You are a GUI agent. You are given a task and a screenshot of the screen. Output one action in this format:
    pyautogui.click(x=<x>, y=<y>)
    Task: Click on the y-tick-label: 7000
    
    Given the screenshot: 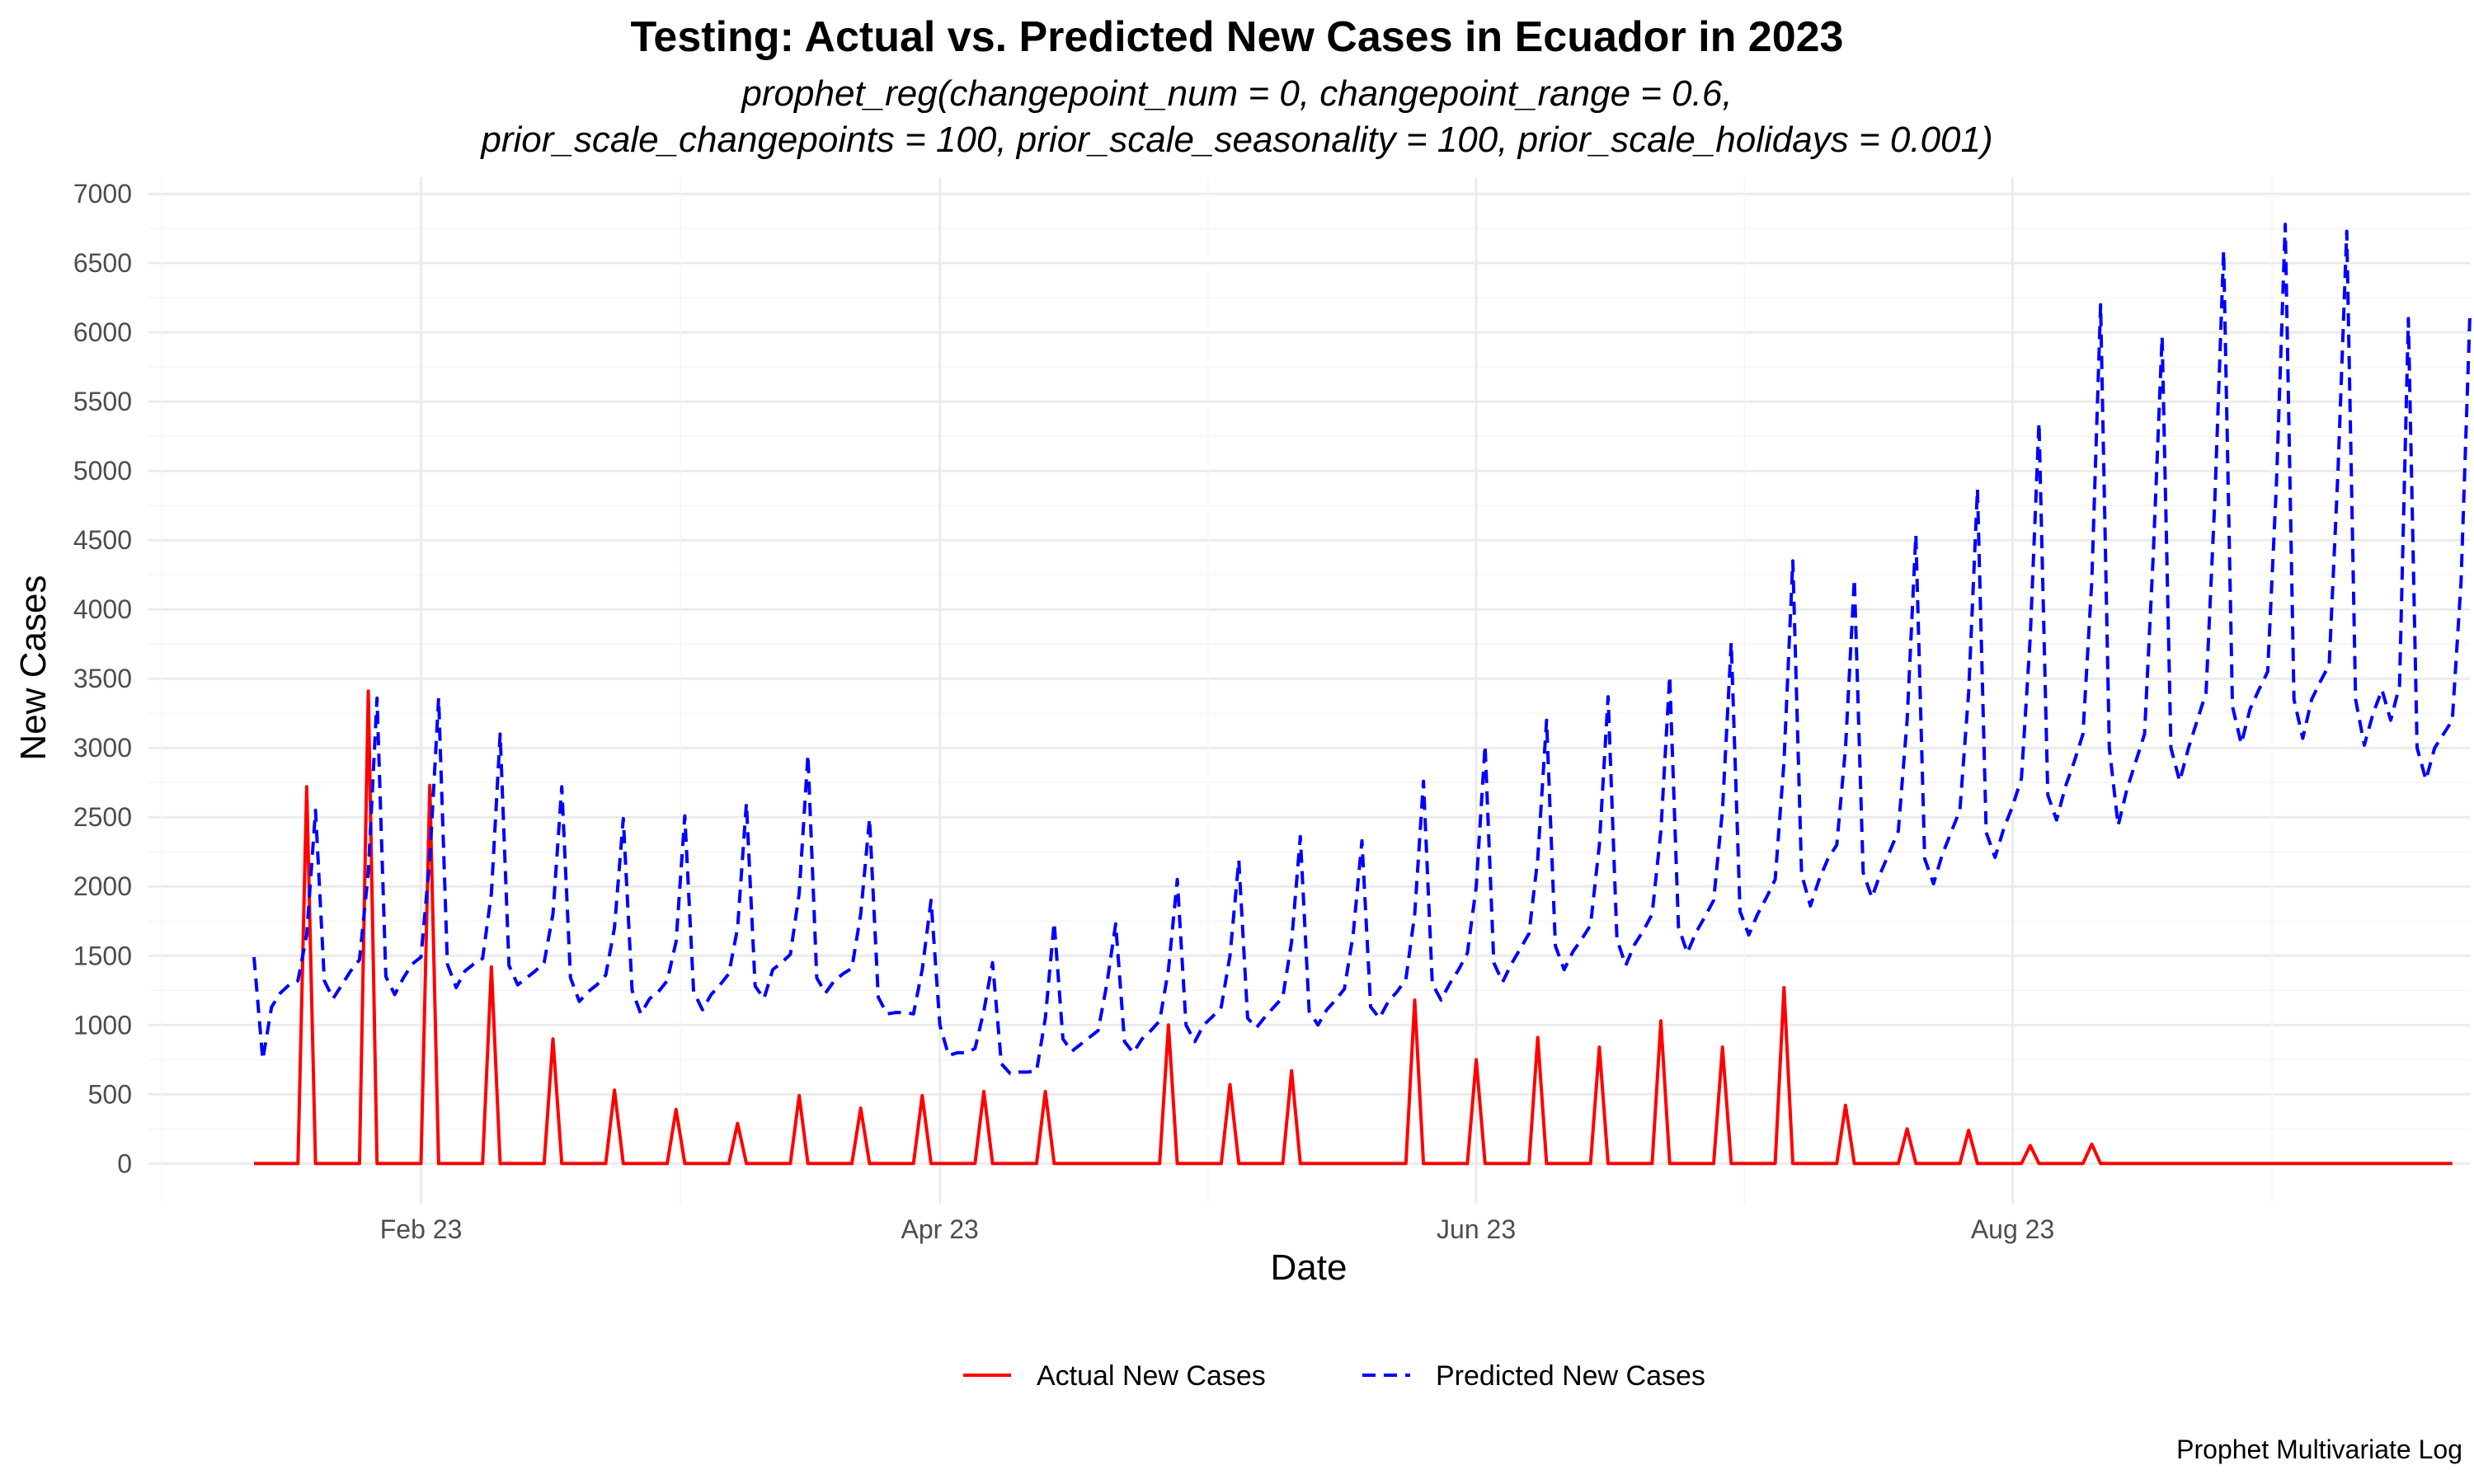 What is the action you would take?
    pyautogui.click(x=102, y=194)
    